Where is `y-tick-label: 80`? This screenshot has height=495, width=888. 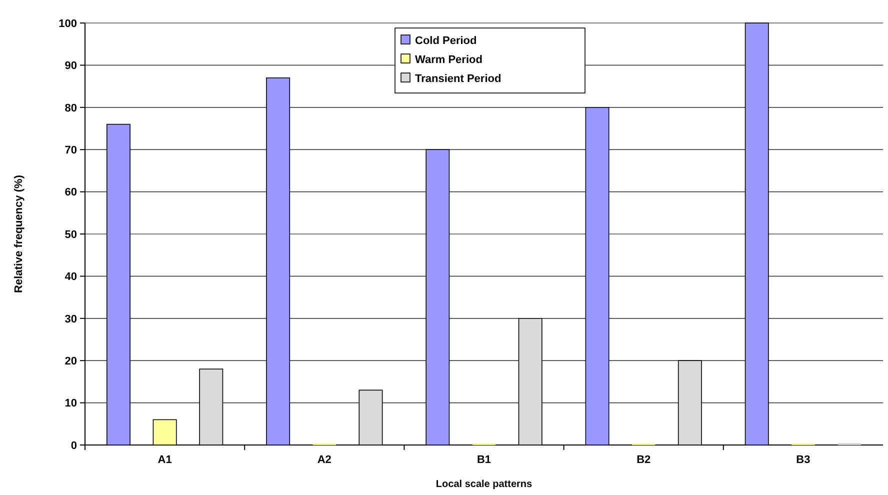
y-tick-label: 80 is located at coordinates (70, 108).